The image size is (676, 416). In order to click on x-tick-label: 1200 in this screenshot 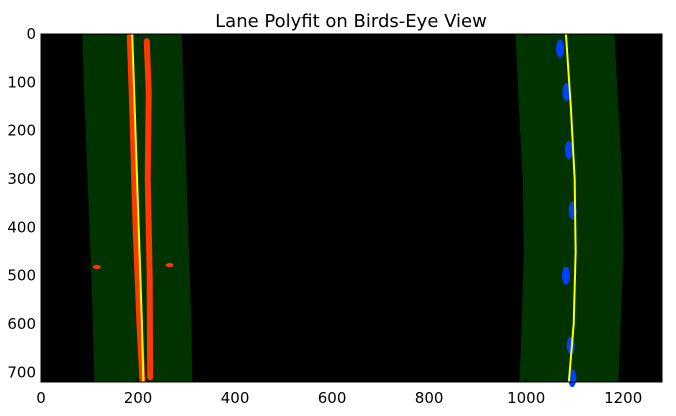, I will do `click(623, 398)`.